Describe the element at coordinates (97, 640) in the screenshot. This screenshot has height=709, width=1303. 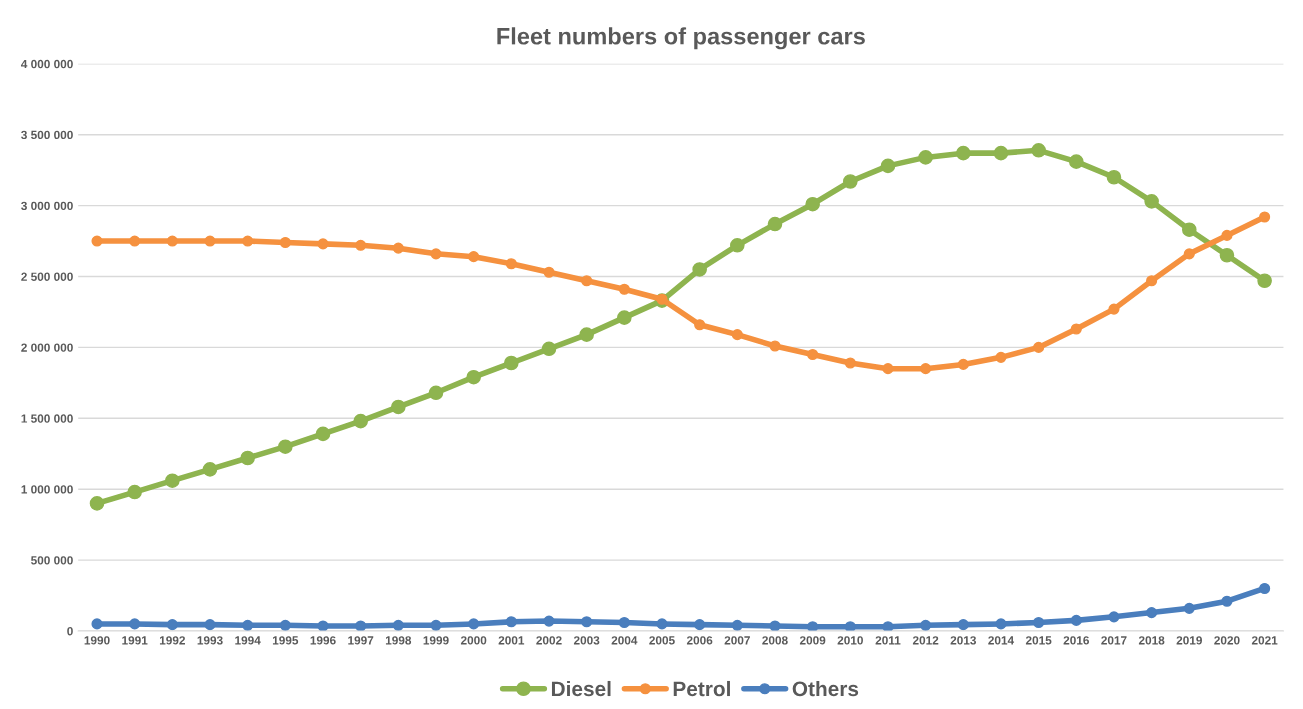
I see `x-tick-label: 1990` at that location.